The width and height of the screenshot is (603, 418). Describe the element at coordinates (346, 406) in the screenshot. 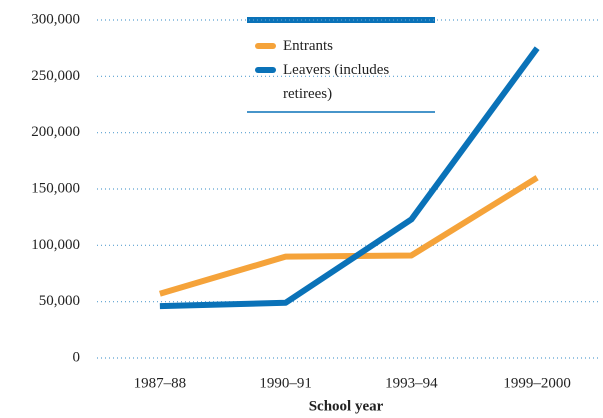

I see `x-axis-label: School year` at that location.